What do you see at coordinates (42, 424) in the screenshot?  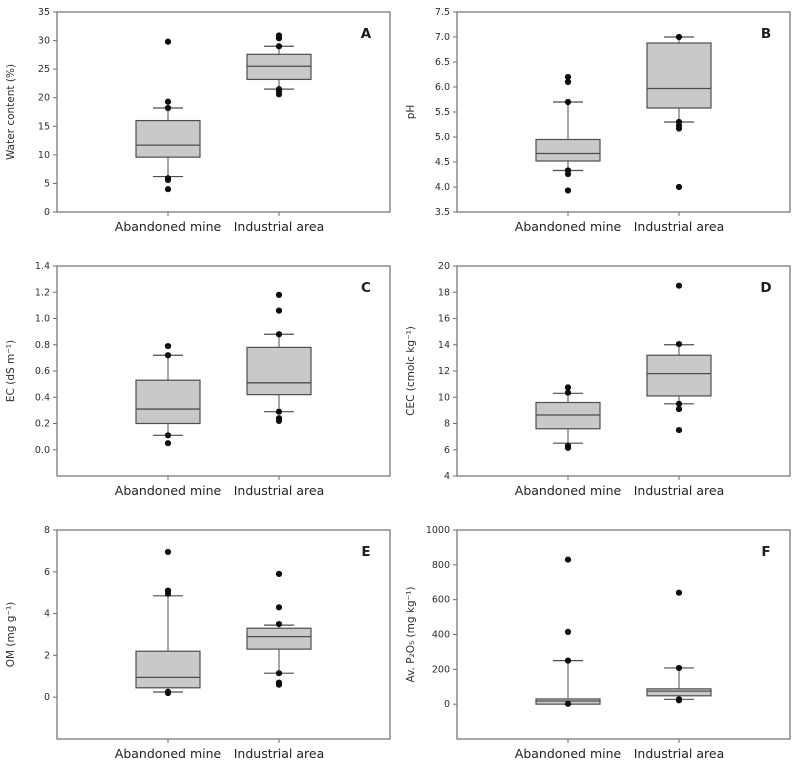 I see `y-tick-label: 0.2` at bounding box center [42, 424].